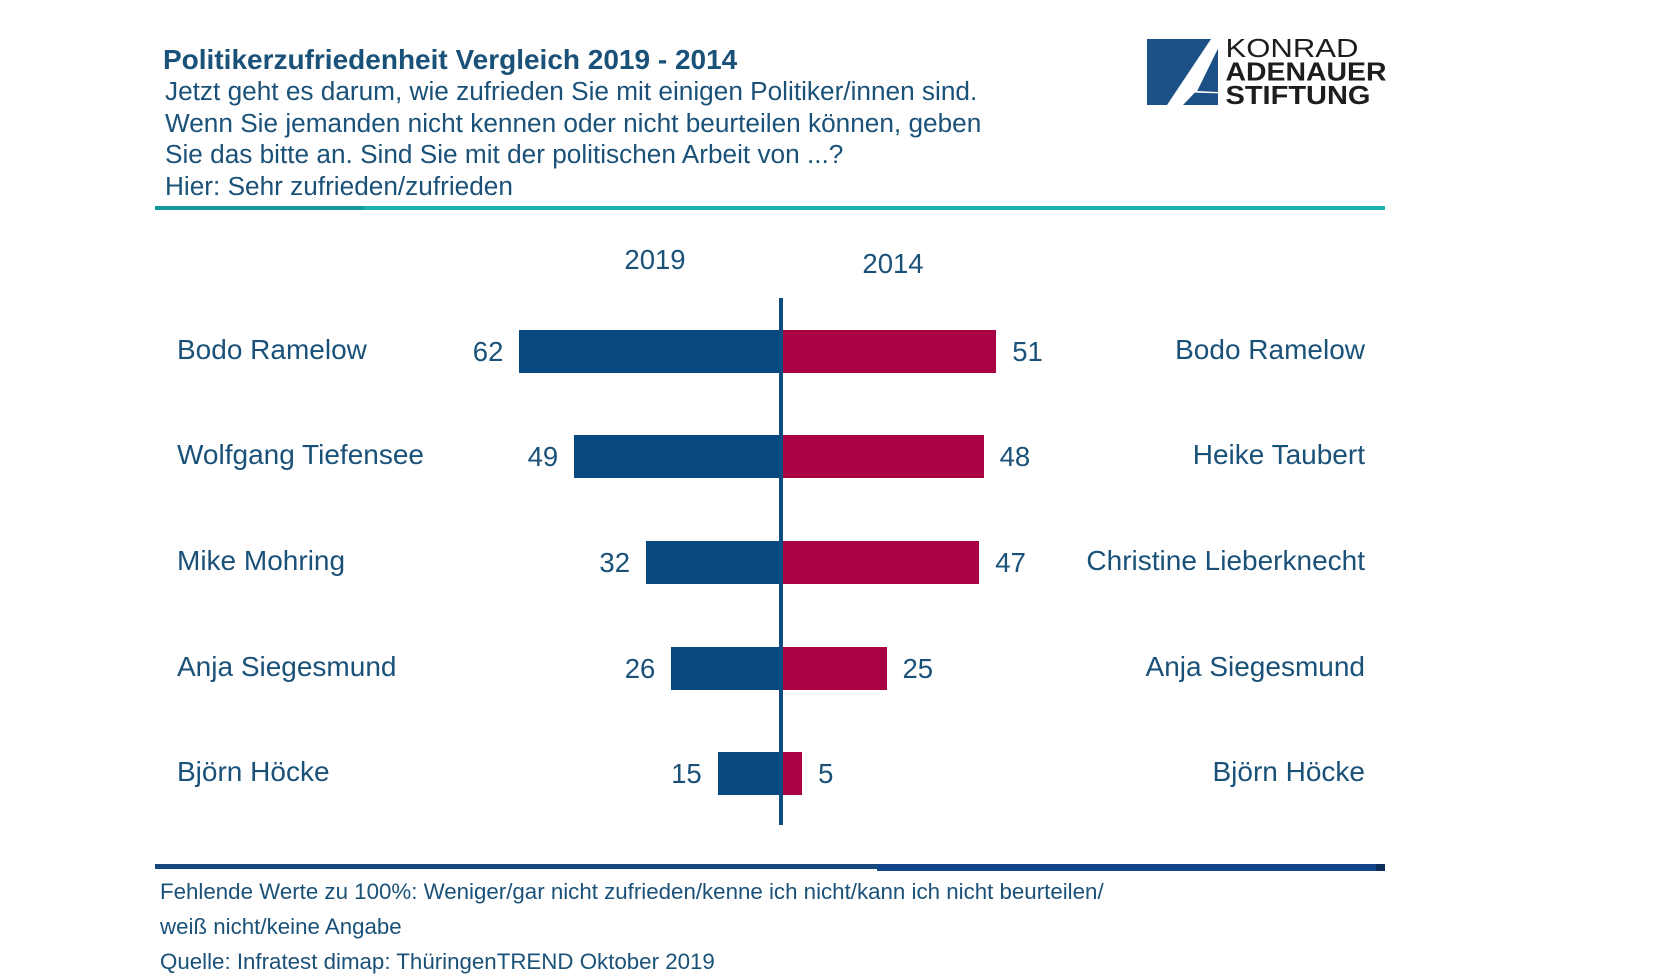 The image size is (1653, 979). Describe the element at coordinates (1292, 48) in the screenshot. I see `svg-text: KONRAD` at that location.